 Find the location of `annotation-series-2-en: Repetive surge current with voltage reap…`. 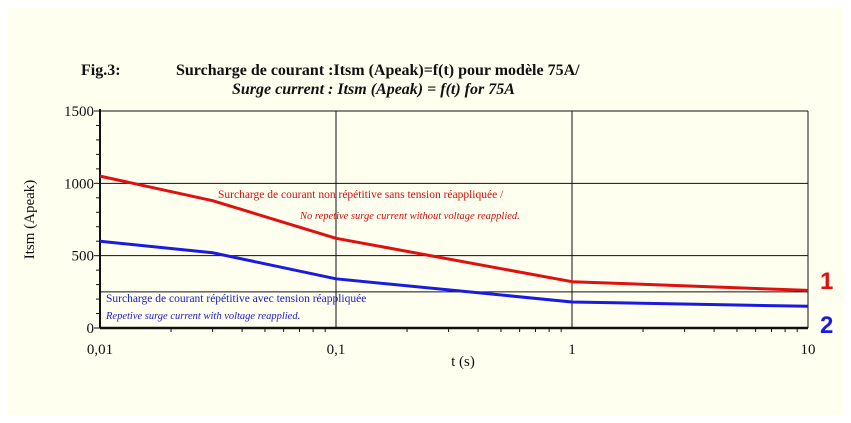

annotation-series-2-en: Repetive surge current with voltage reap… is located at coordinates (202, 316).